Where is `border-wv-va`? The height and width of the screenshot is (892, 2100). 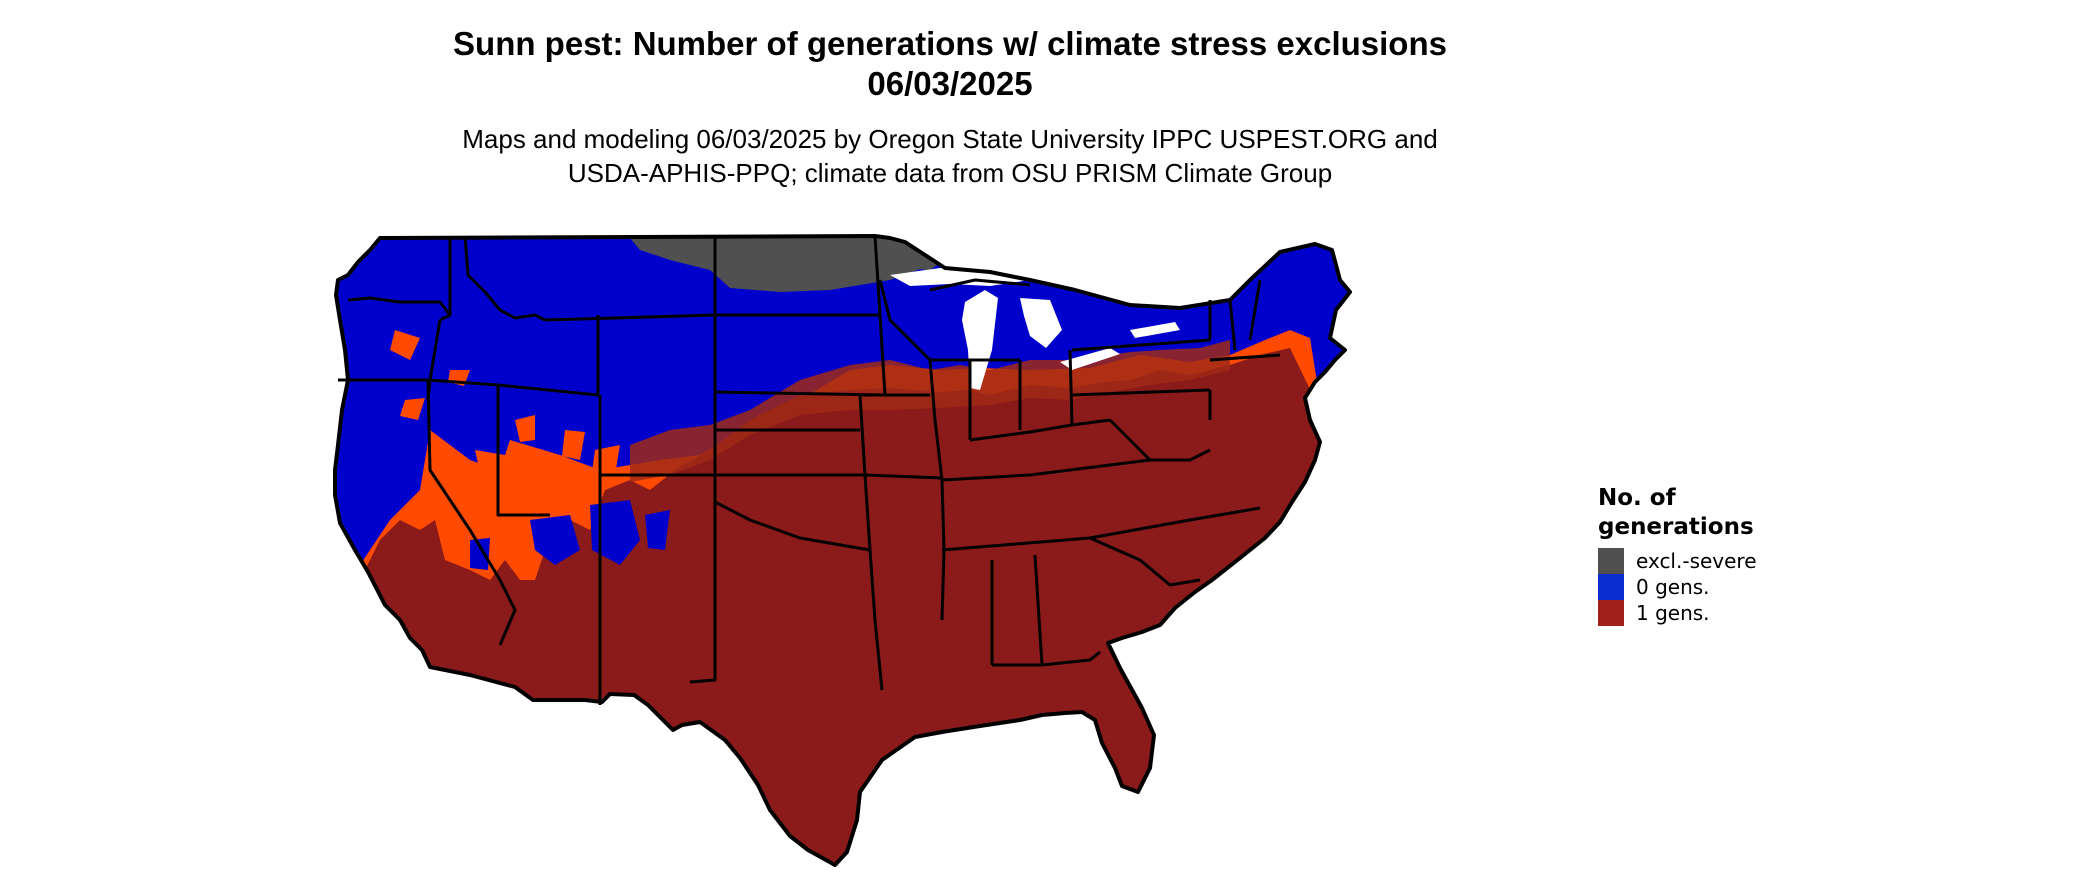
border-wv-va is located at coordinates (1159, 440).